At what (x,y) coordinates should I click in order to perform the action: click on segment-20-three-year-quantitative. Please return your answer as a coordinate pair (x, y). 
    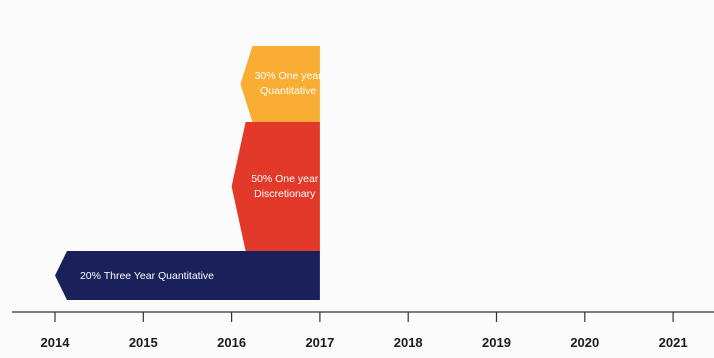
    Looking at the image, I should click on (187, 275).